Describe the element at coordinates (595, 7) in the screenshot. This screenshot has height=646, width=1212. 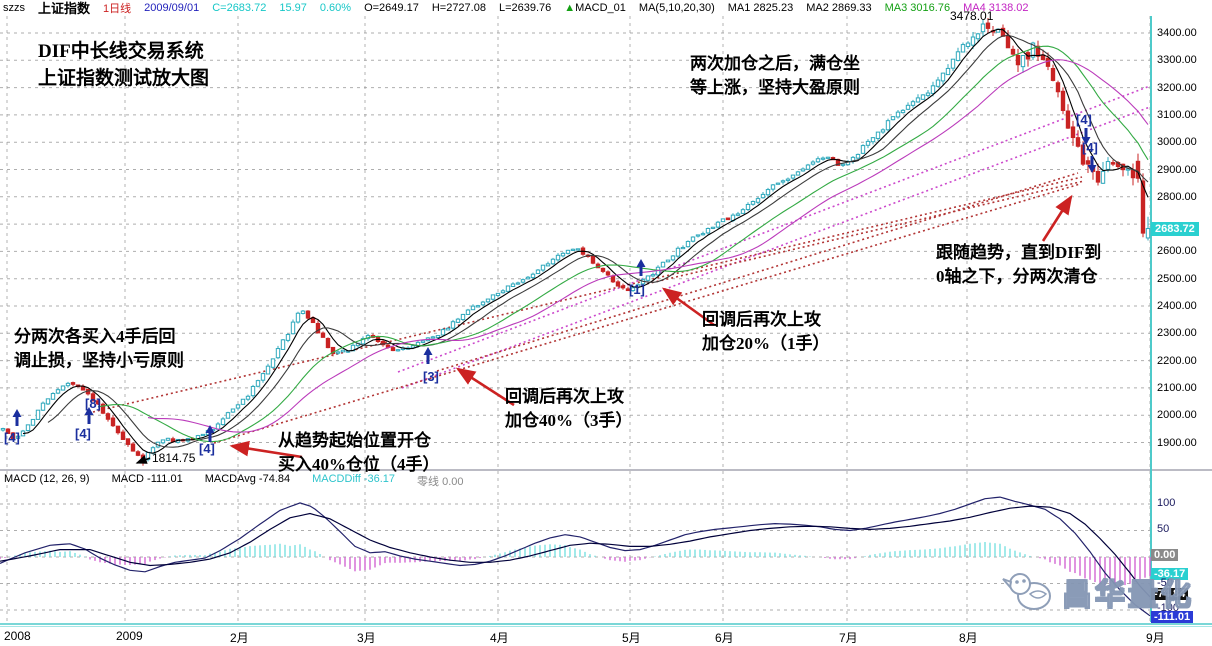
I see `indicator-label: ▲MACD_01` at that location.